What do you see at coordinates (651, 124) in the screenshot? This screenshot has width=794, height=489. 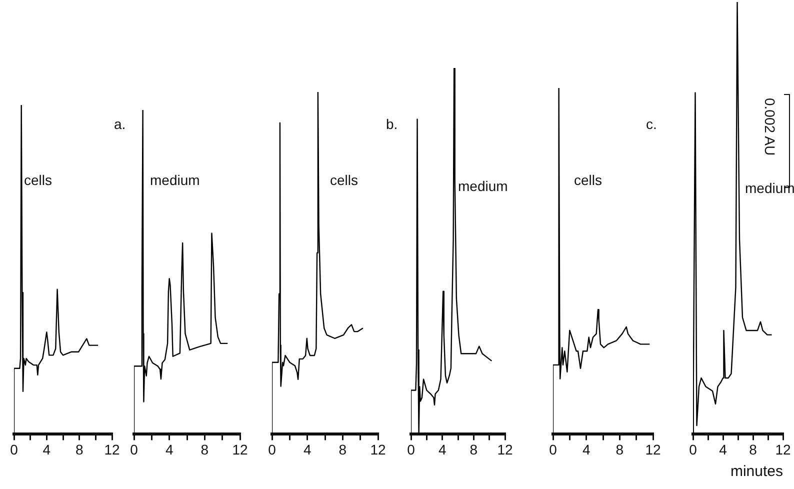 I see `annotation: c.` at bounding box center [651, 124].